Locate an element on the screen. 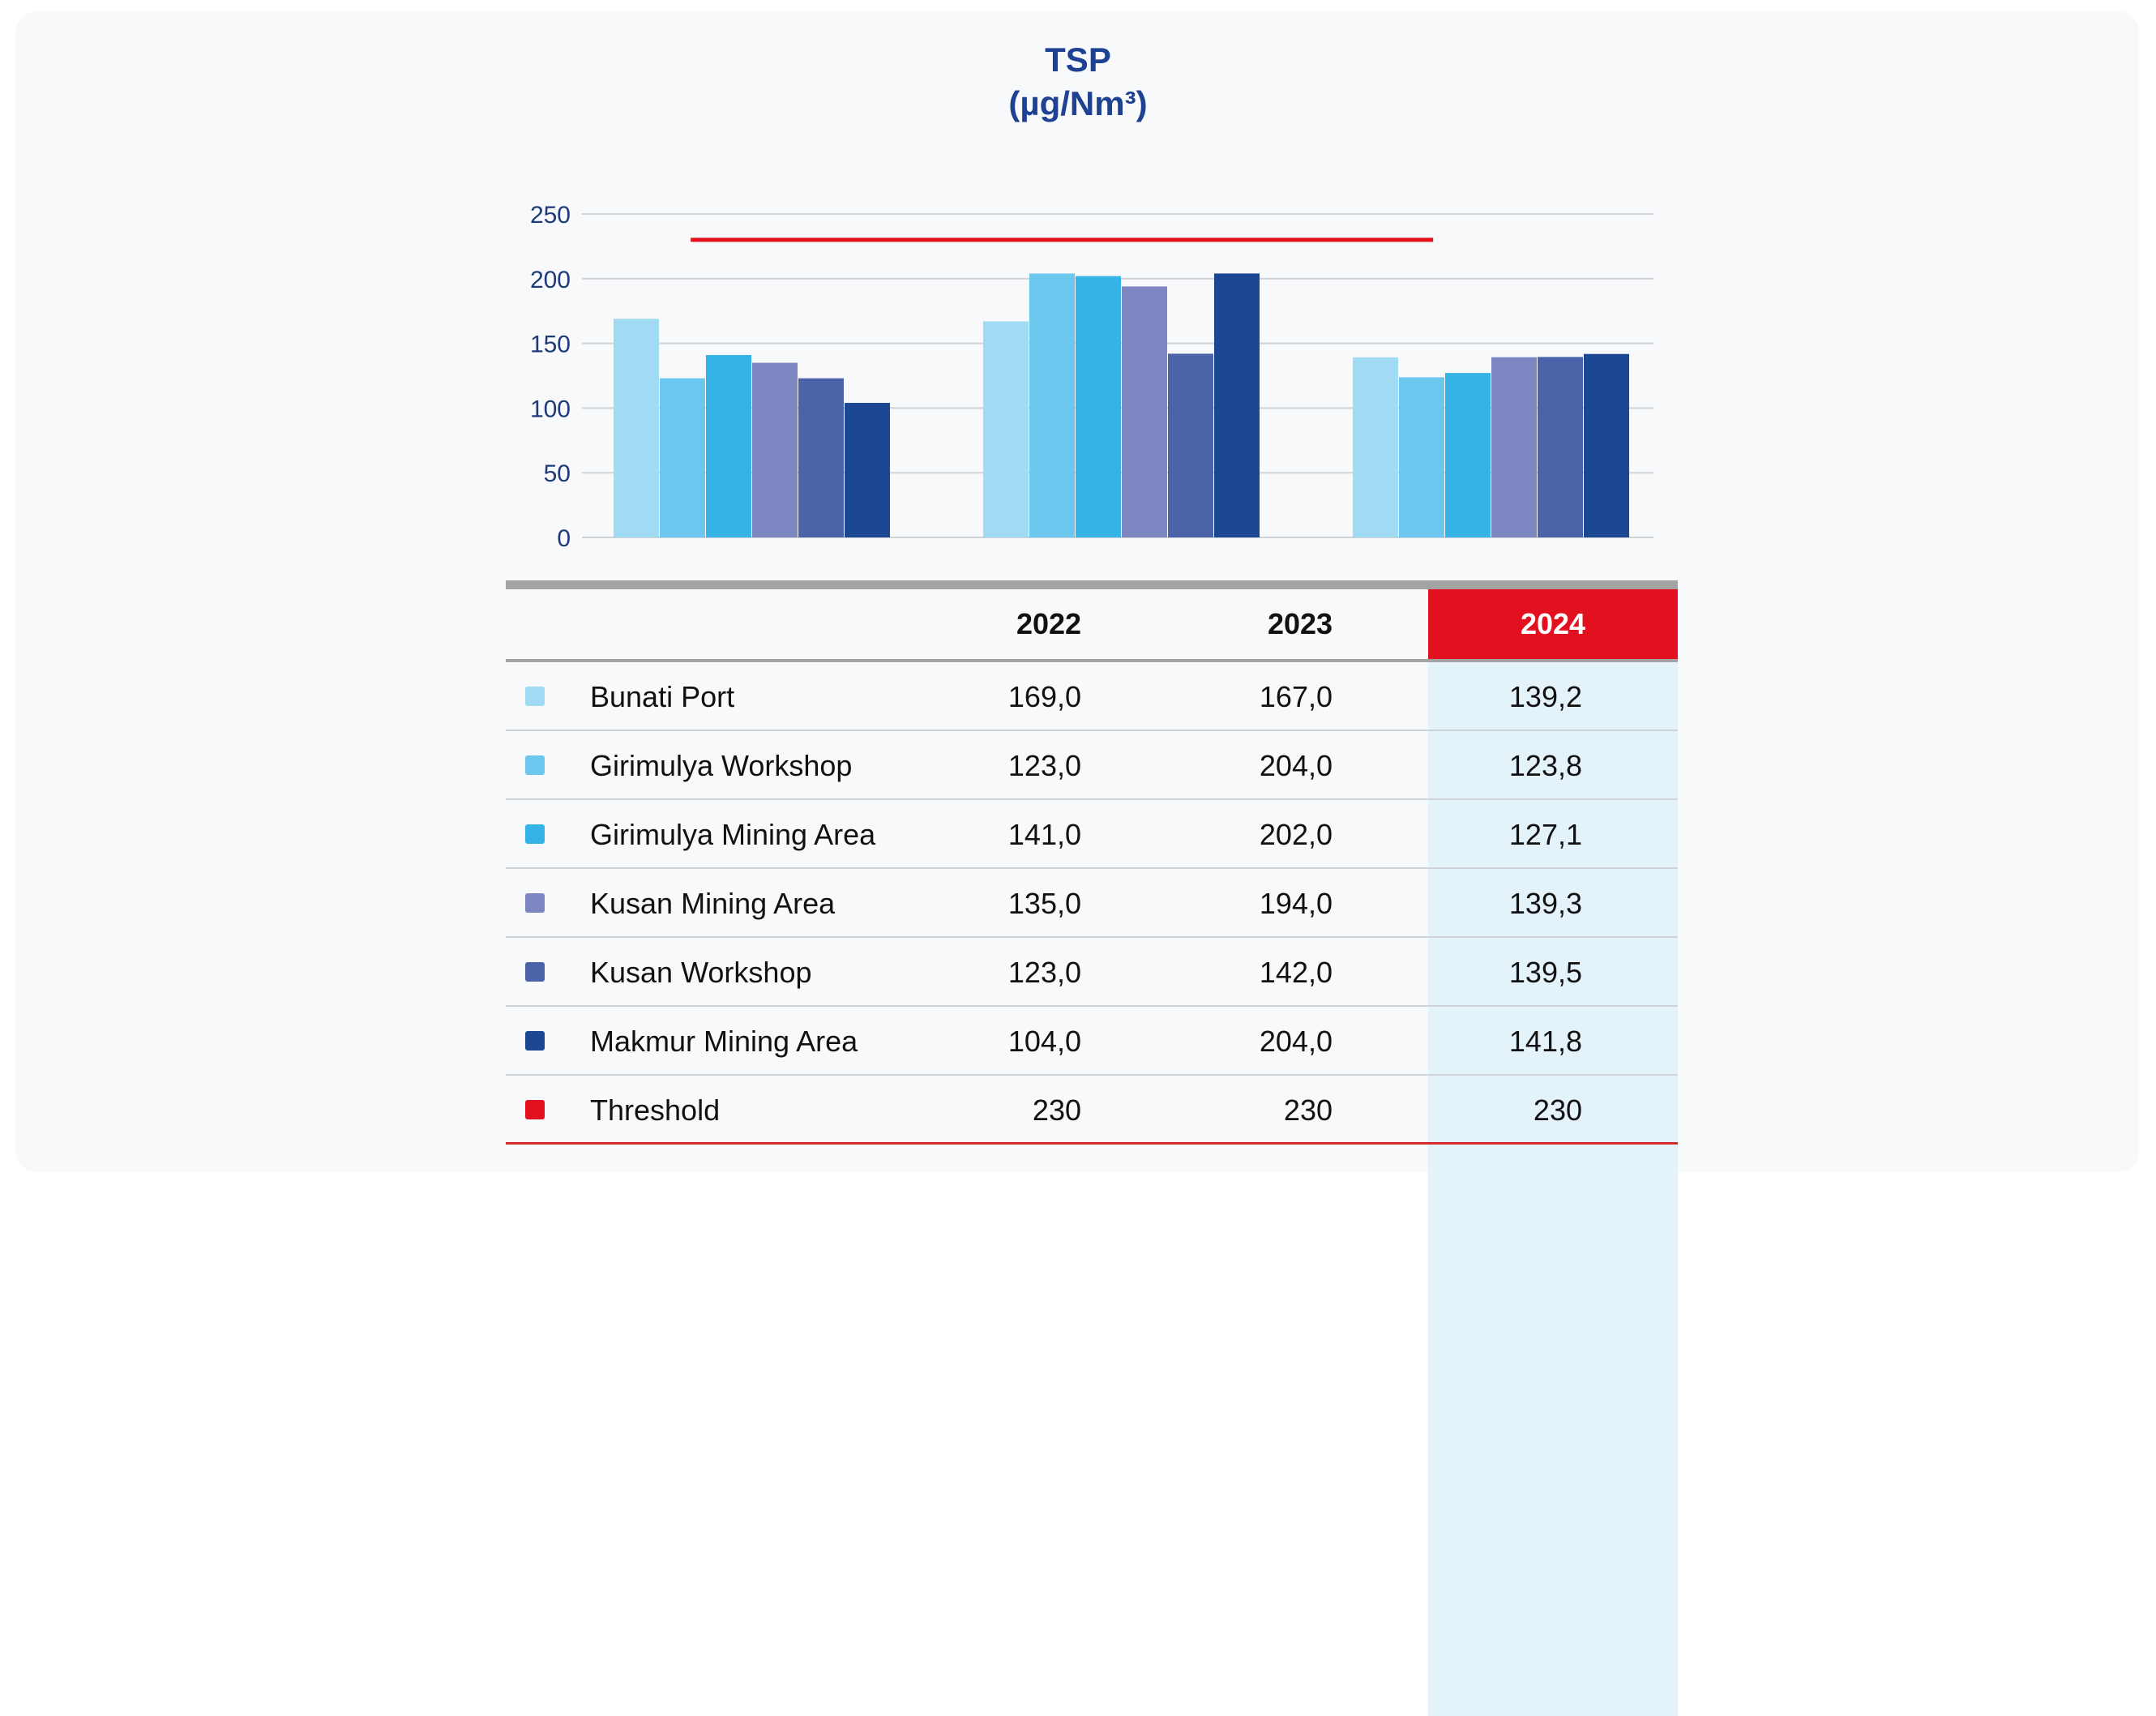  row-label: Makmur Mining Area is located at coordinates (724, 1041).